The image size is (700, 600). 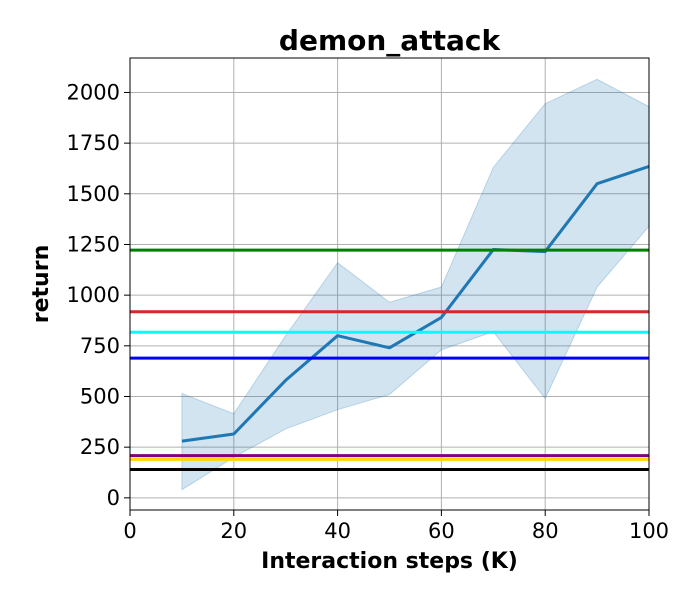 I want to click on y-axis-label: return, so click(x=41, y=284).